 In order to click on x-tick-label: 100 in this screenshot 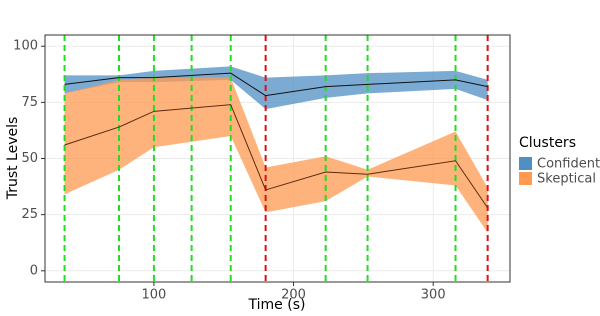, I will do `click(154, 295)`.